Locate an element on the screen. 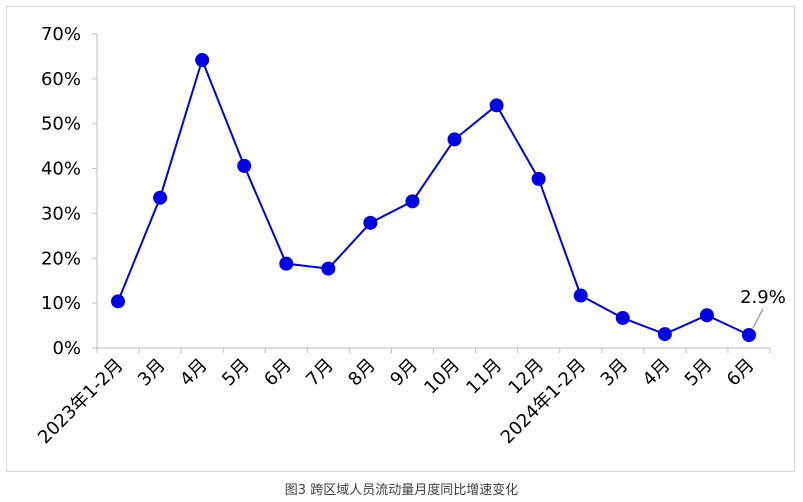  y-tick-label: 20% is located at coordinates (61, 258).